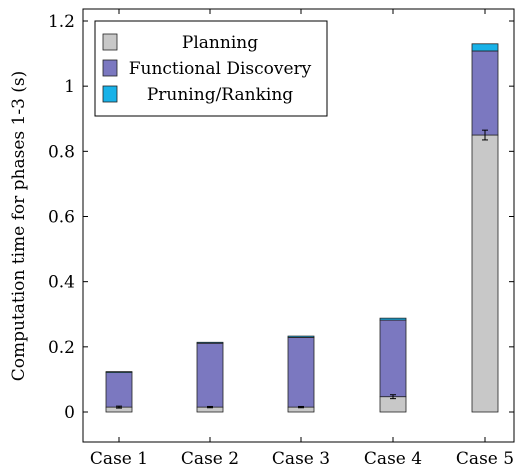 The height and width of the screenshot is (471, 520). I want to click on y-tick-label: 0.4, so click(61, 283).